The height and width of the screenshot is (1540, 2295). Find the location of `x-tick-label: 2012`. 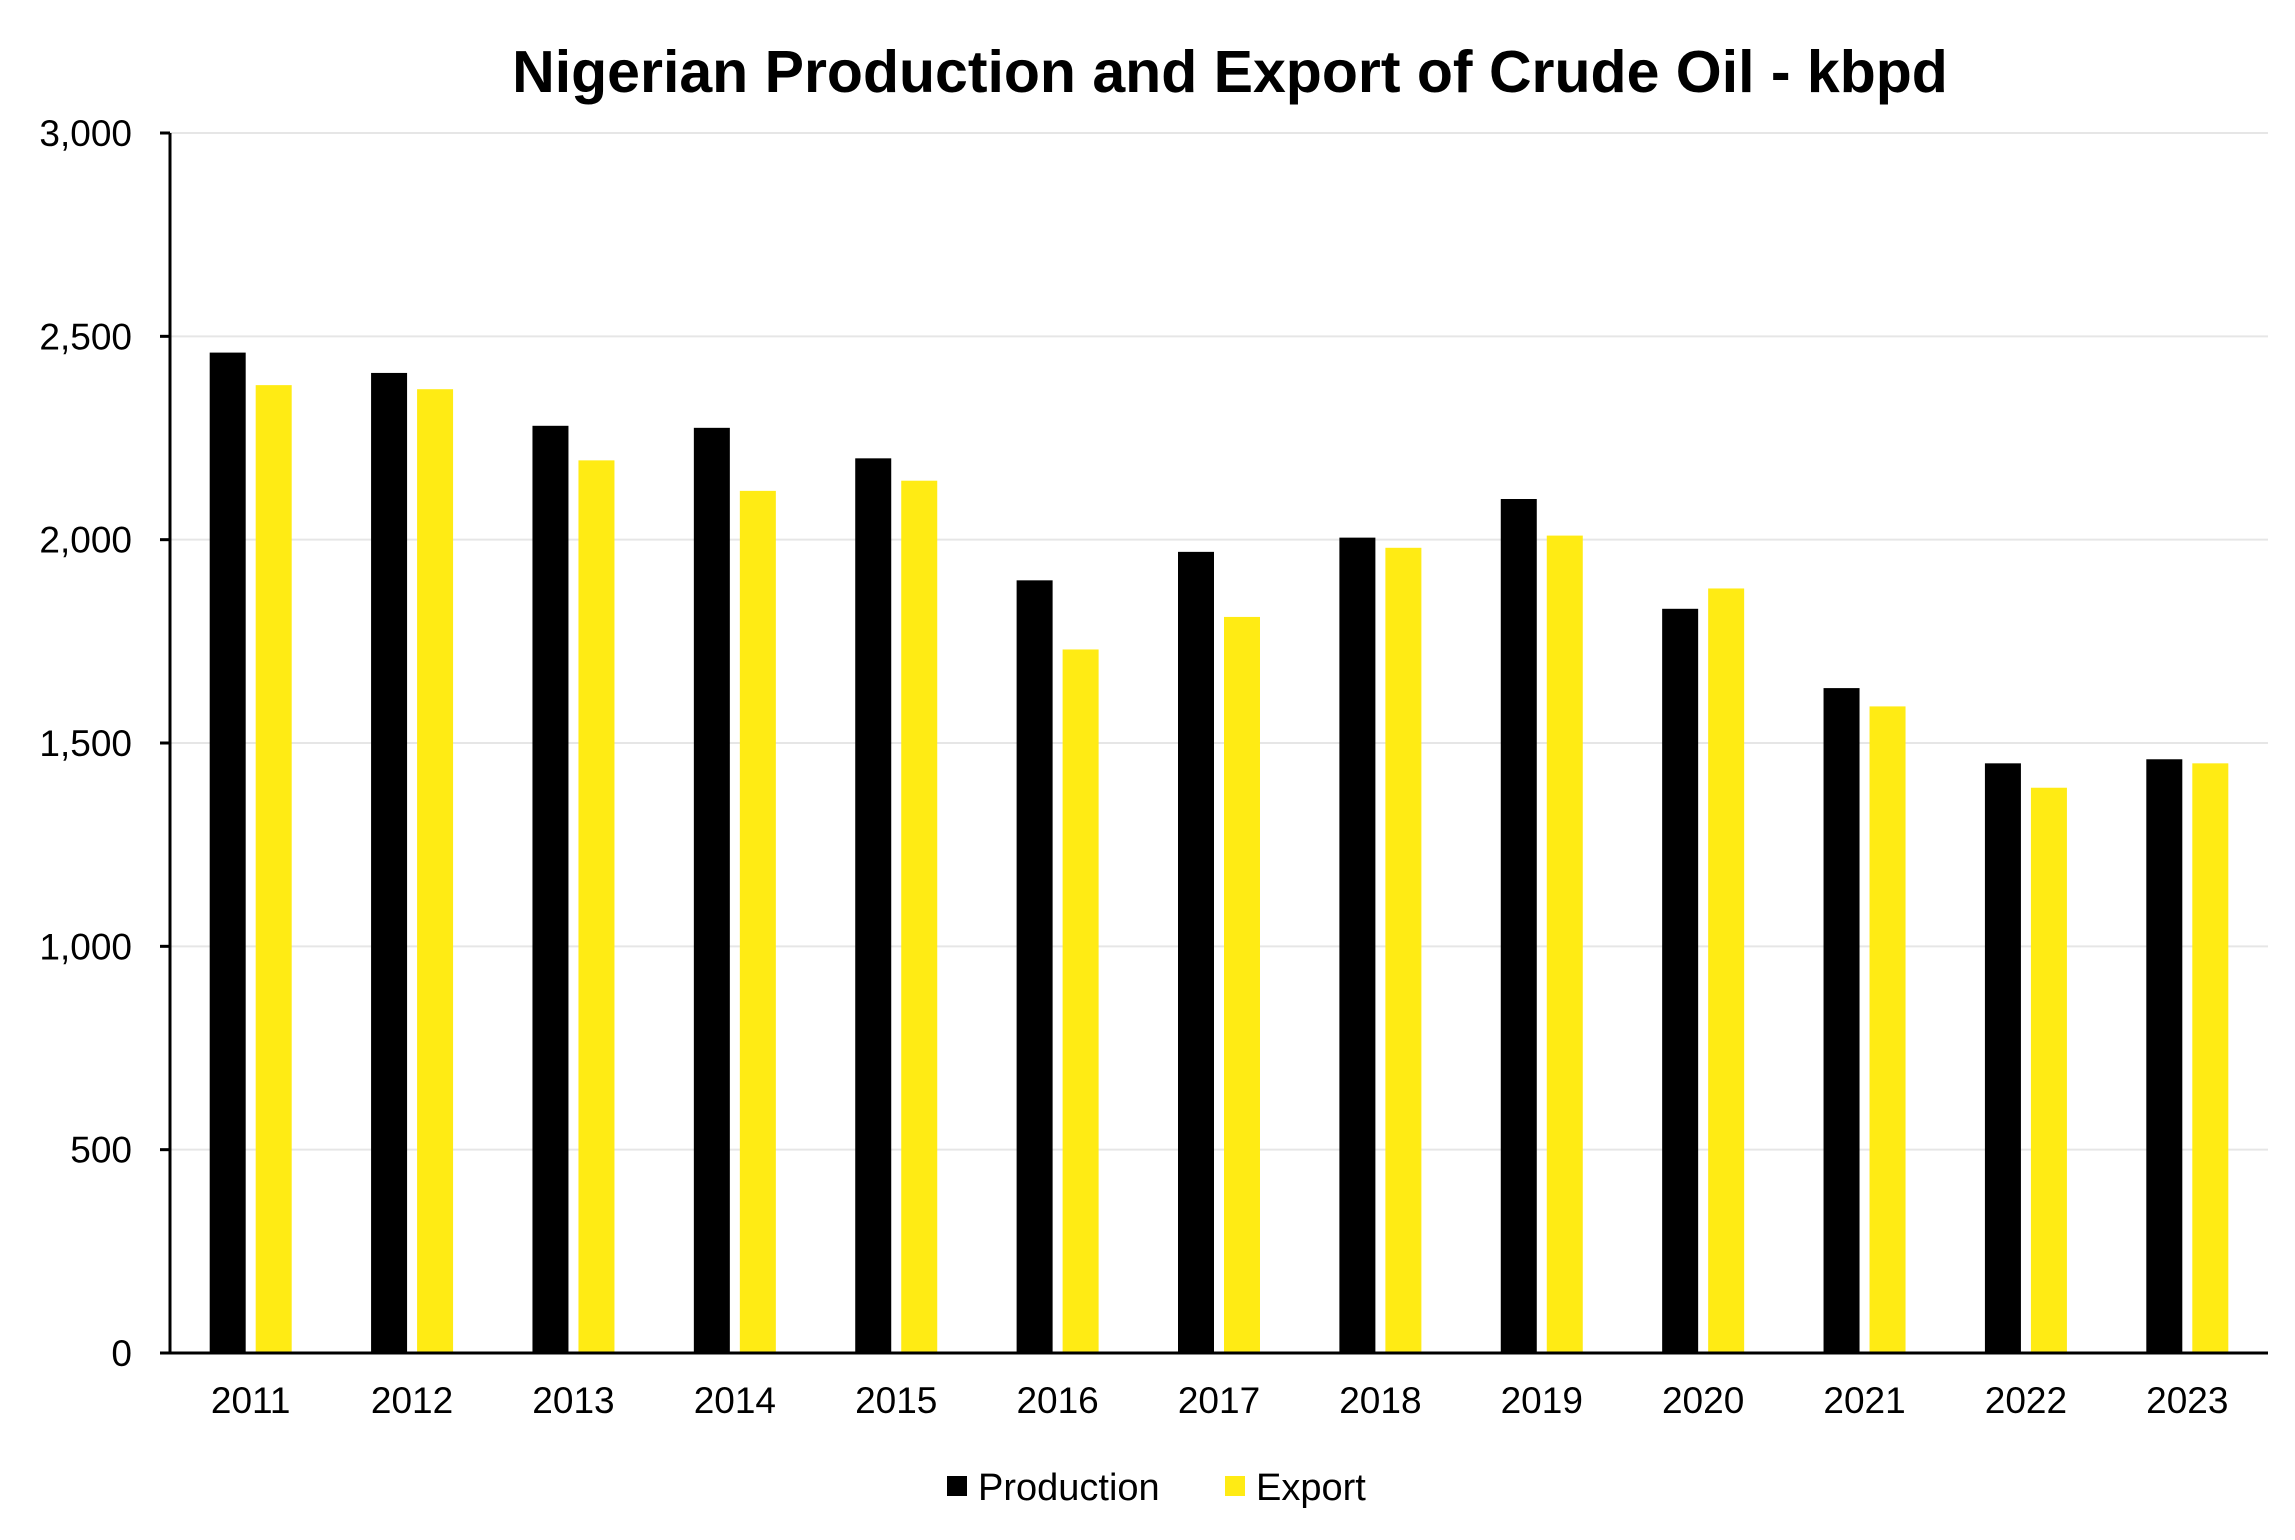

x-tick-label: 2012 is located at coordinates (412, 1400).